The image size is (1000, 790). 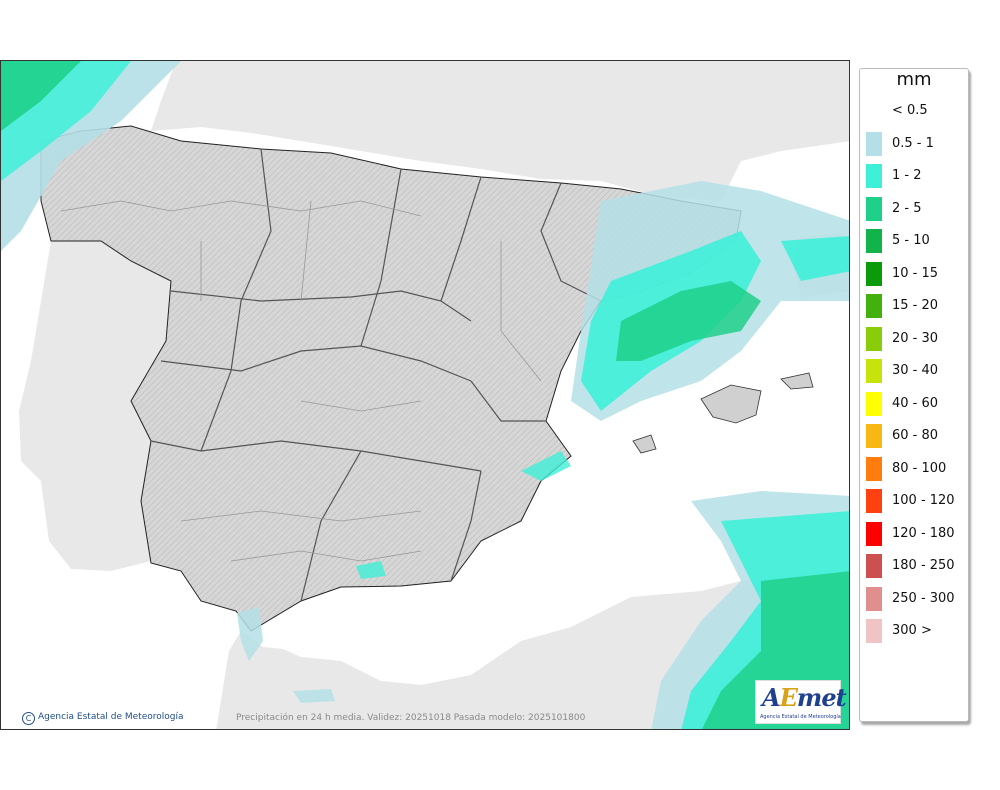 What do you see at coordinates (912, 630) in the screenshot?
I see `legend-label: 300 >` at bounding box center [912, 630].